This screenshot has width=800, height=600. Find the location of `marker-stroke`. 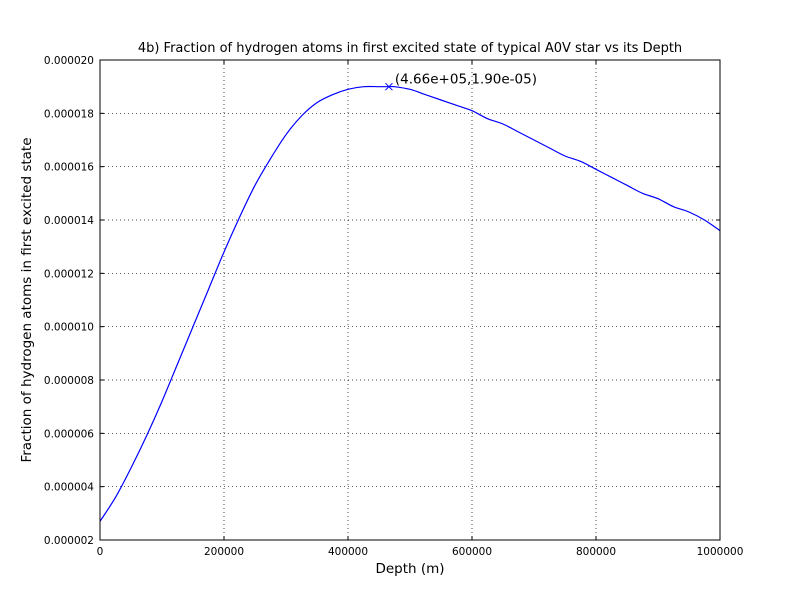

marker-stroke is located at coordinates (389, 86).